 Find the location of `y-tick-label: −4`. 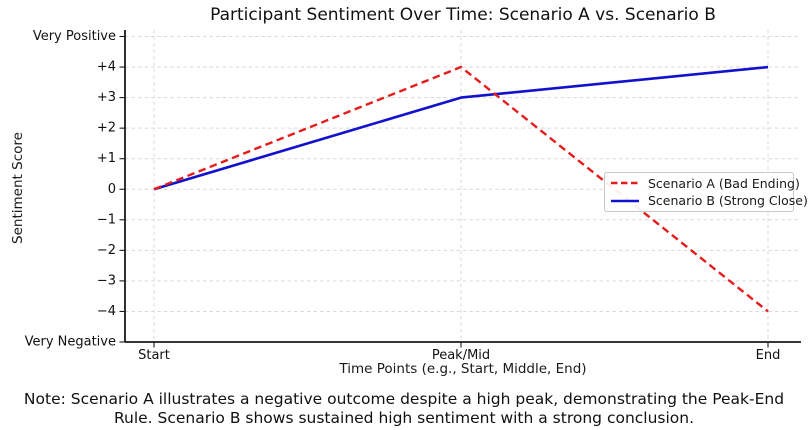

y-tick-label: −4 is located at coordinates (106, 311).